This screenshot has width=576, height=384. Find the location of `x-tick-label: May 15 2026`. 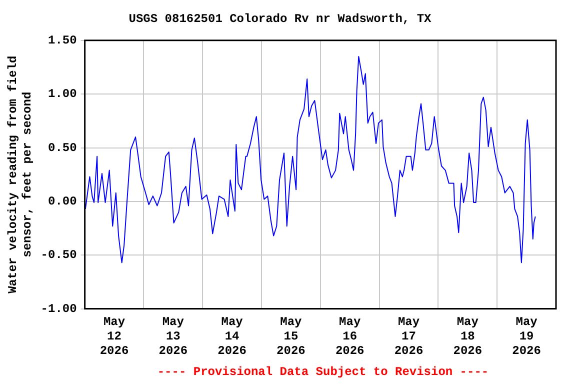

x-tick-label: May 15 2026 is located at coordinates (291, 336).